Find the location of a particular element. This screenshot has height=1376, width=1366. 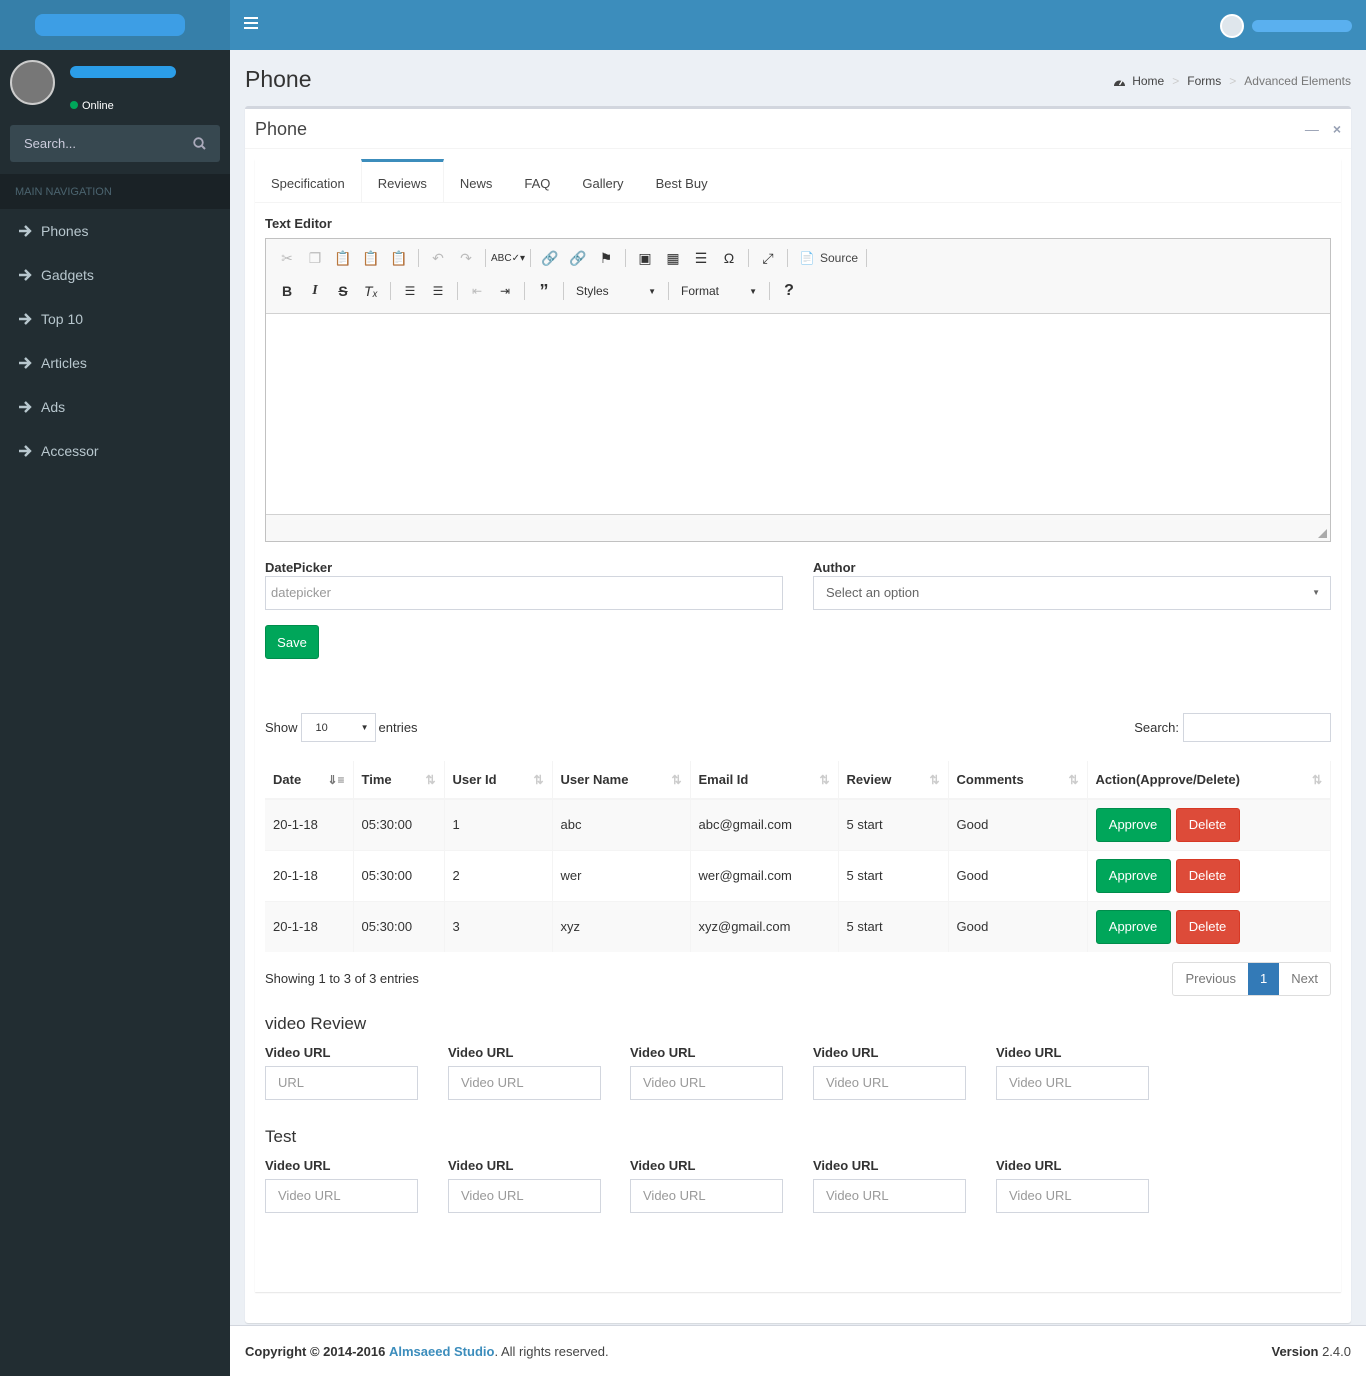

paste-text-icon: 📋 is located at coordinates (371, 257).